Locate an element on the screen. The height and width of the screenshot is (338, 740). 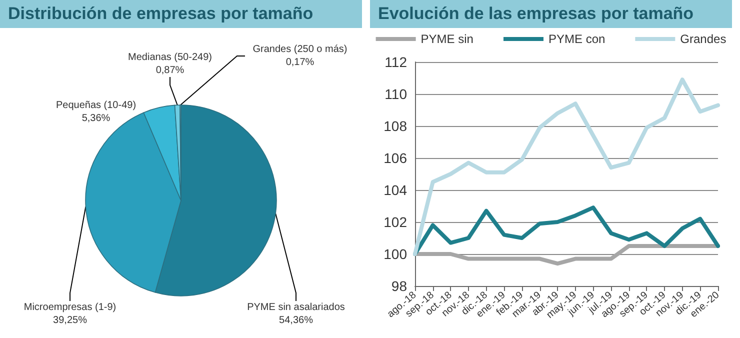
y-tick-label: 106 is located at coordinates (396, 158).